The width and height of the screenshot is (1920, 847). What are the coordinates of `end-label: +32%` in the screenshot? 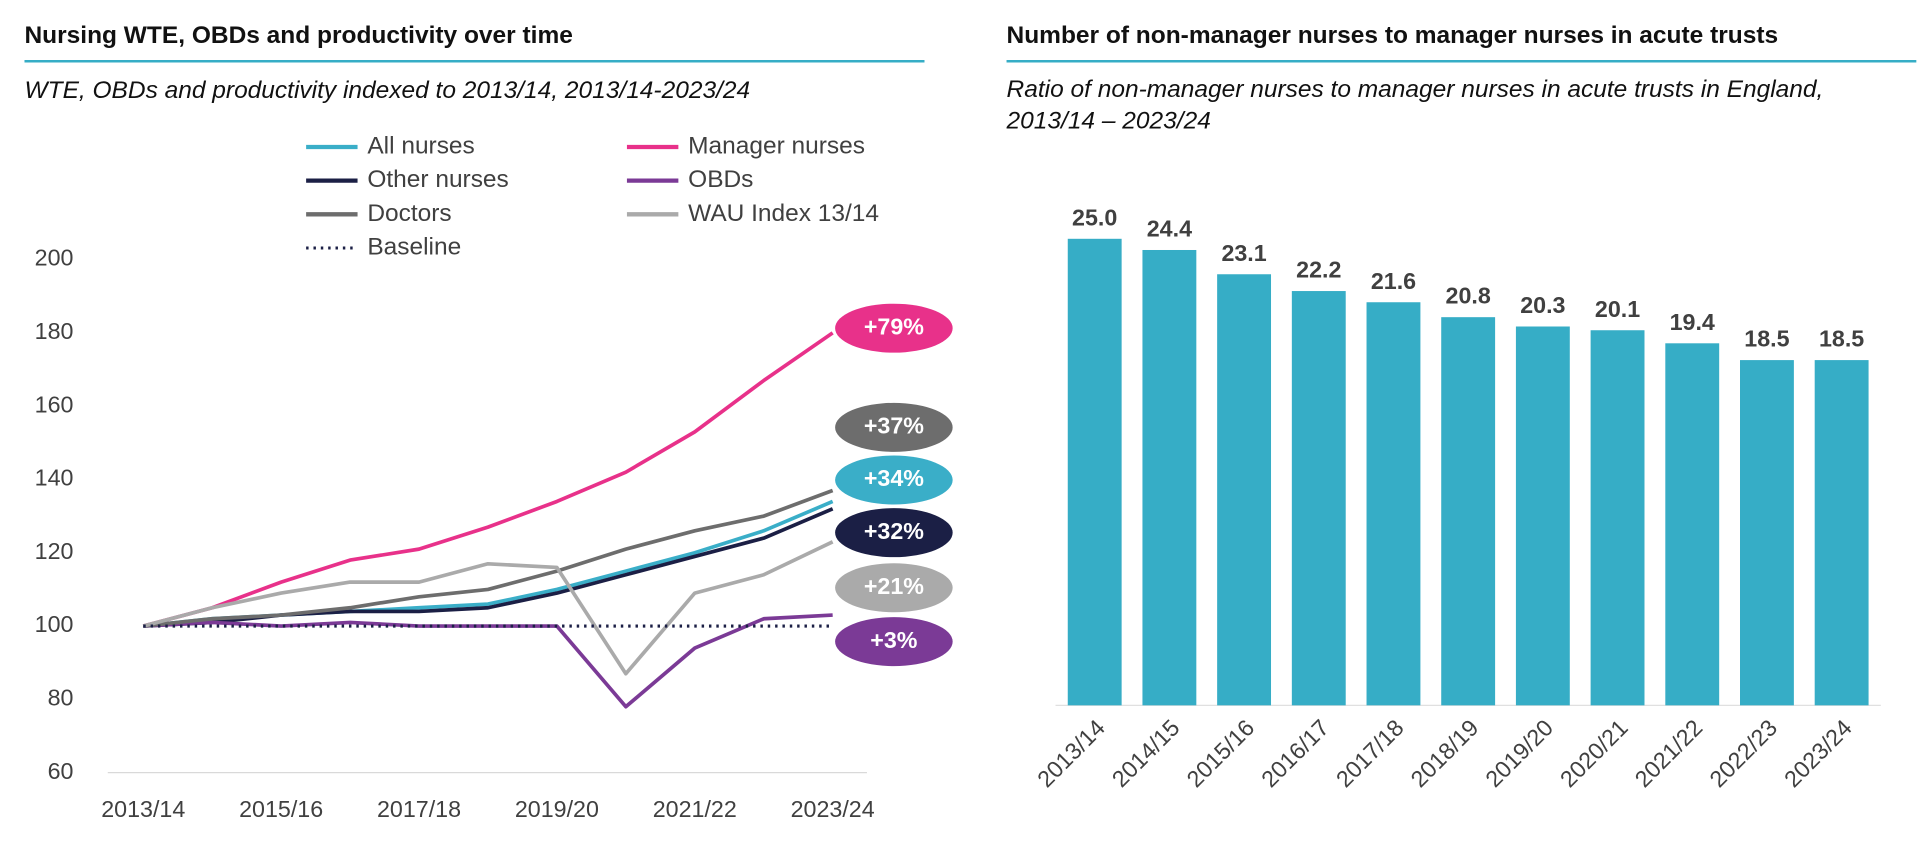 It's located at (894, 531).